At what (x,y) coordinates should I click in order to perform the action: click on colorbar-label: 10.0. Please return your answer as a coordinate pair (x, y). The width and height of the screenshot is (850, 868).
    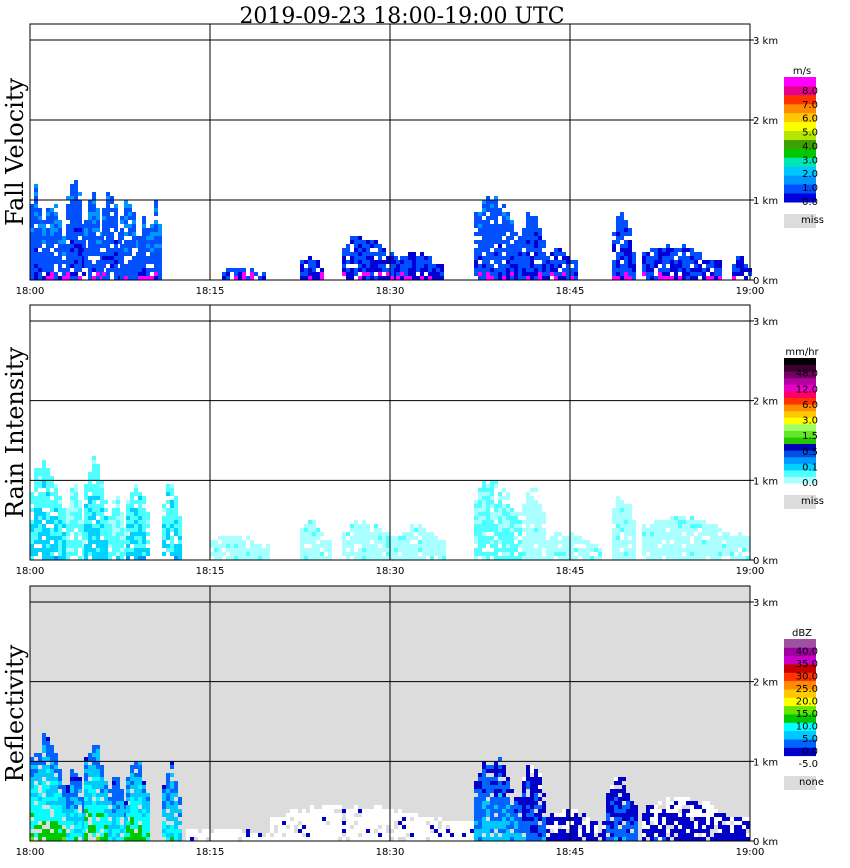
    Looking at the image, I should click on (807, 727).